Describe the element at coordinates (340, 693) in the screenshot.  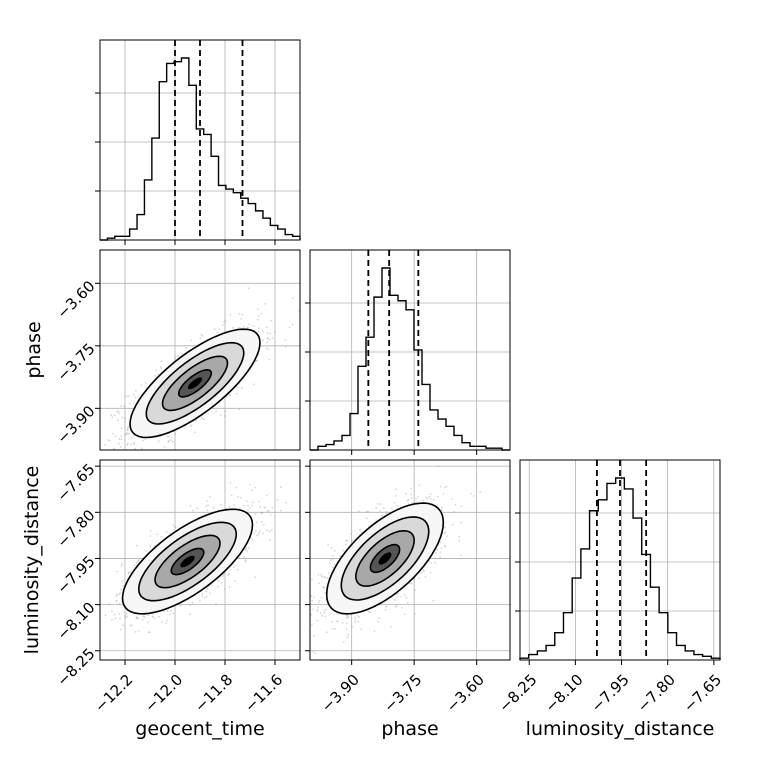
I see `x-tick-label: −3.90` at that location.